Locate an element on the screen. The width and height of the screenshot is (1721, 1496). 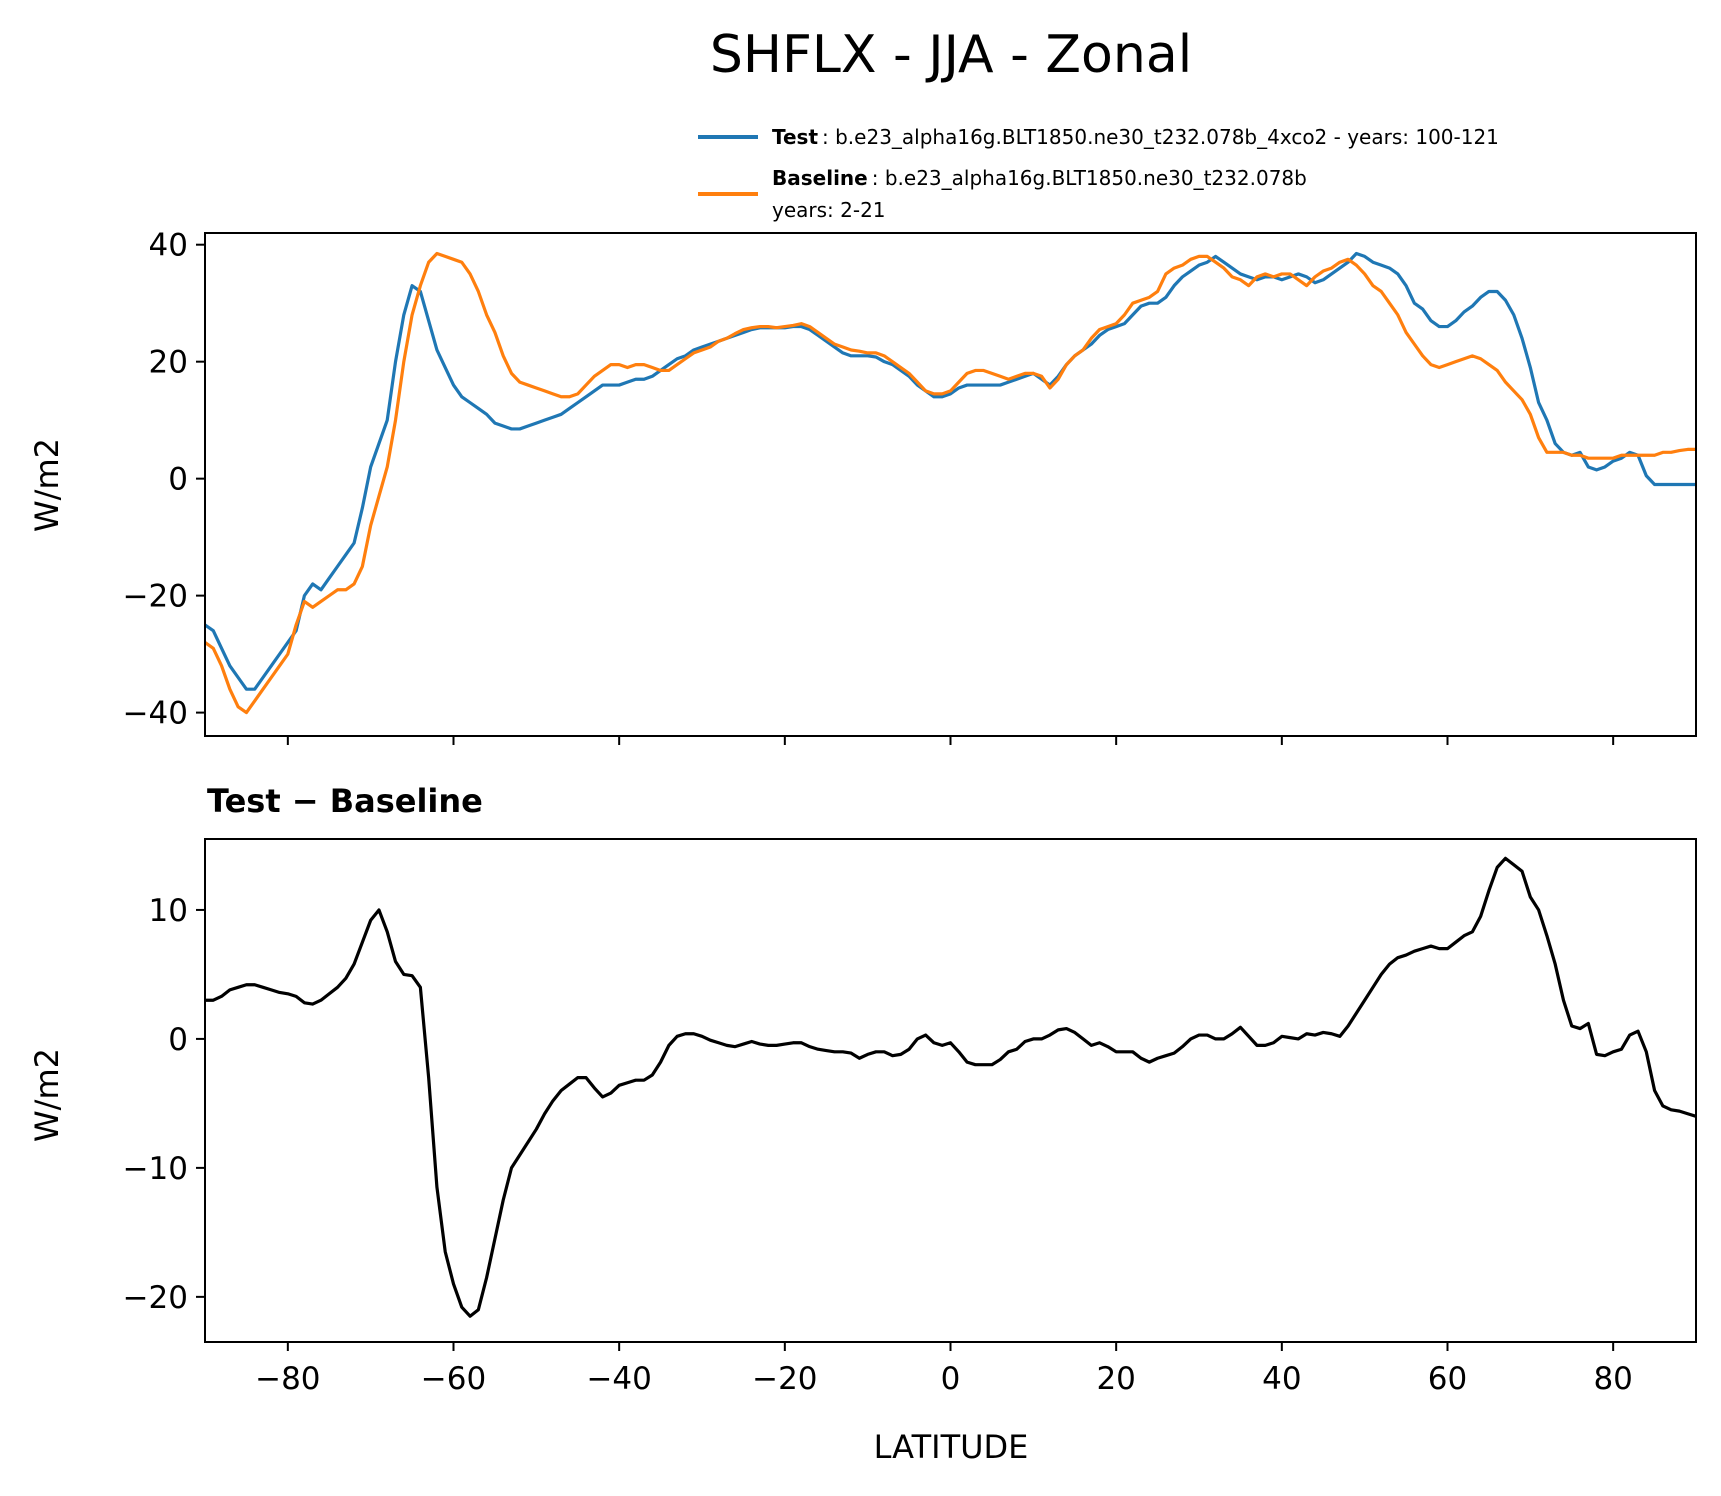
legend-test-name: Test is located at coordinates (795, 137).